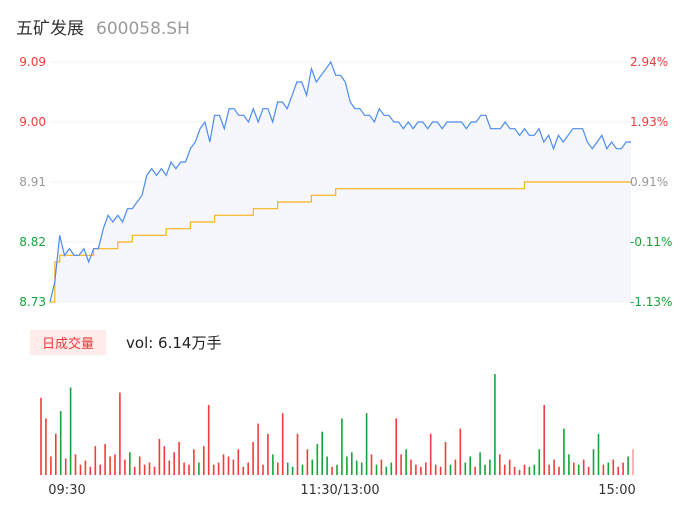  I want to click on x-tick-label: 09:30, so click(66, 490).